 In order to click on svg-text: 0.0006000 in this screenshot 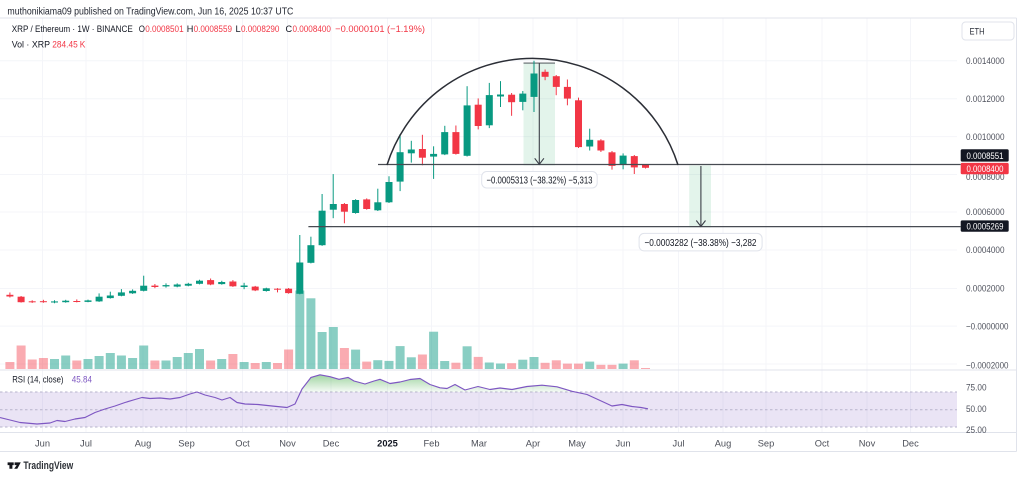, I will do `click(985, 212)`.